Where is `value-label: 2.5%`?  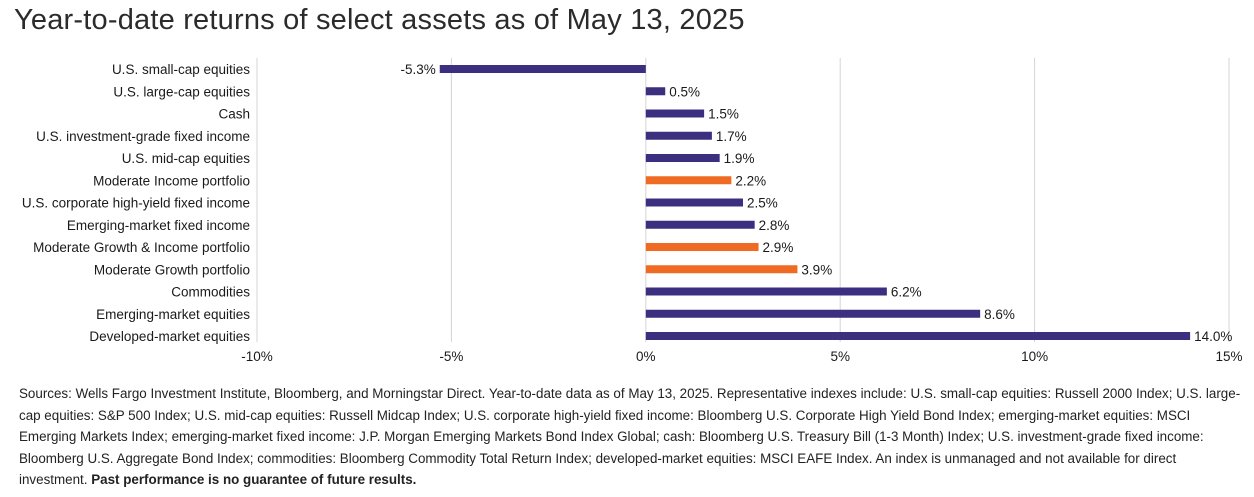 value-label: 2.5% is located at coordinates (762, 203).